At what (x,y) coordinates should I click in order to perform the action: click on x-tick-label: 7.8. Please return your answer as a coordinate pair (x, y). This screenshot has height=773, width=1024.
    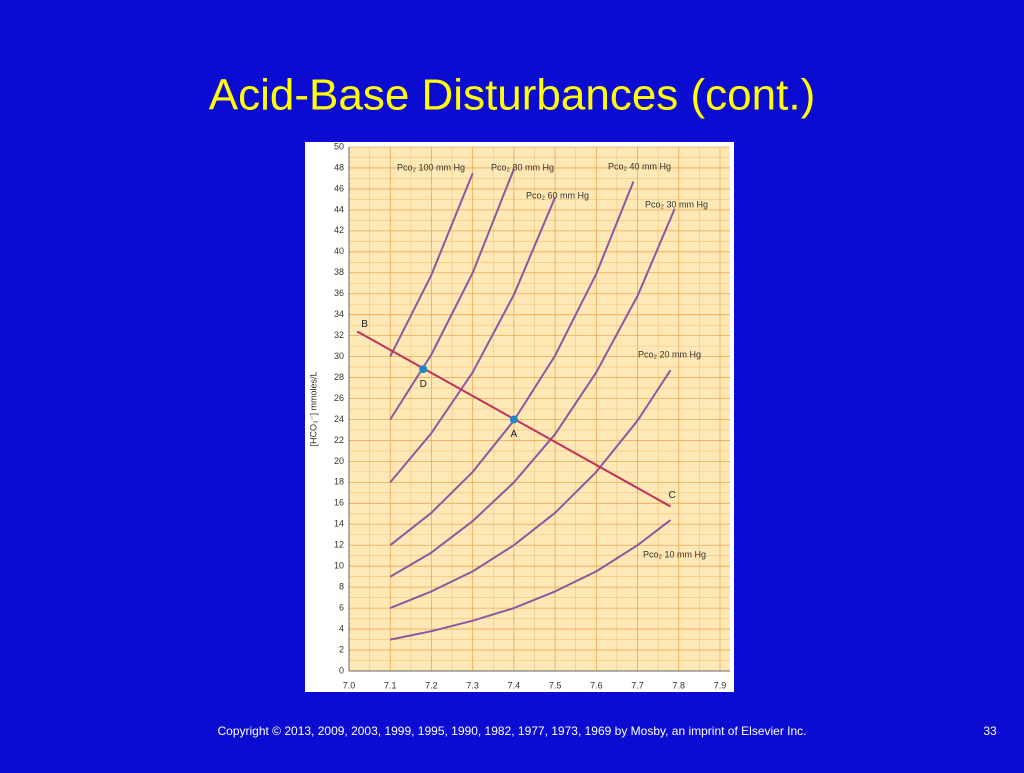
    Looking at the image, I should click on (679, 685).